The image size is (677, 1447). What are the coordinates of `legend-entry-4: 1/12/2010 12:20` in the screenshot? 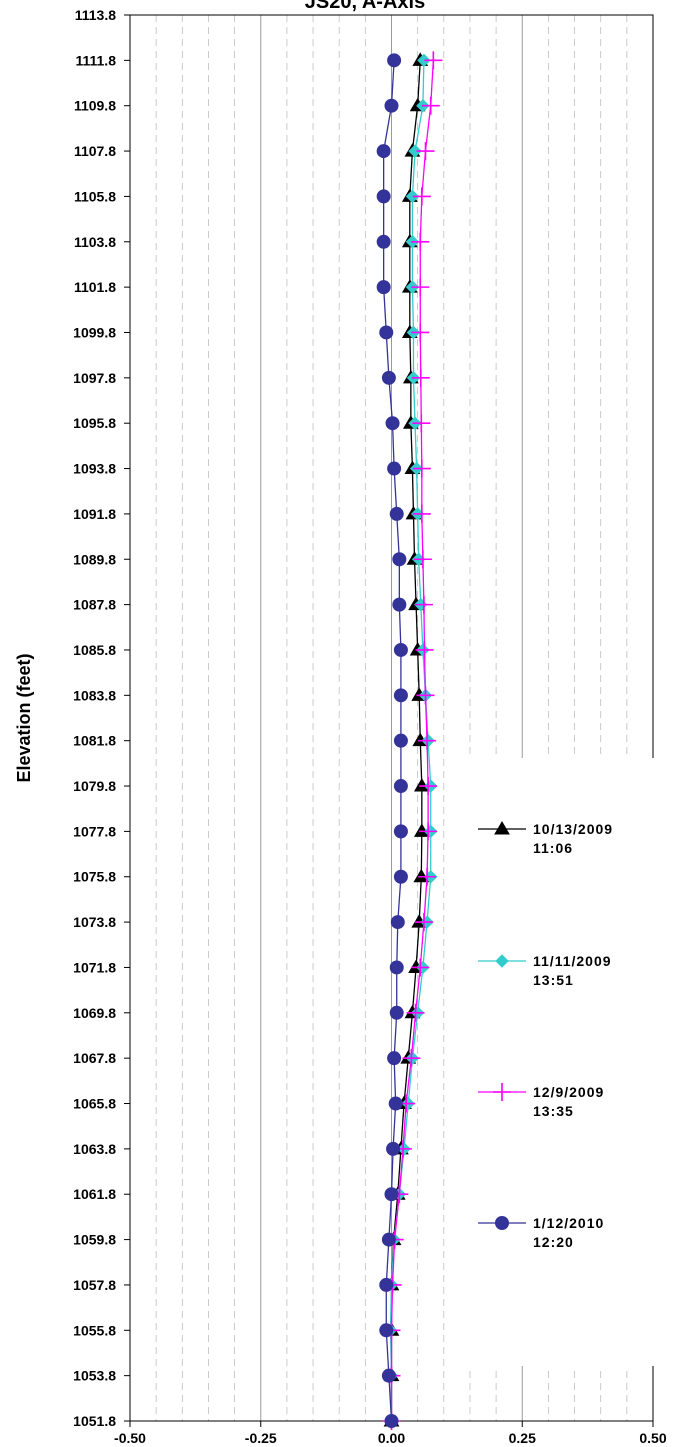 It's located at (541, 1232).